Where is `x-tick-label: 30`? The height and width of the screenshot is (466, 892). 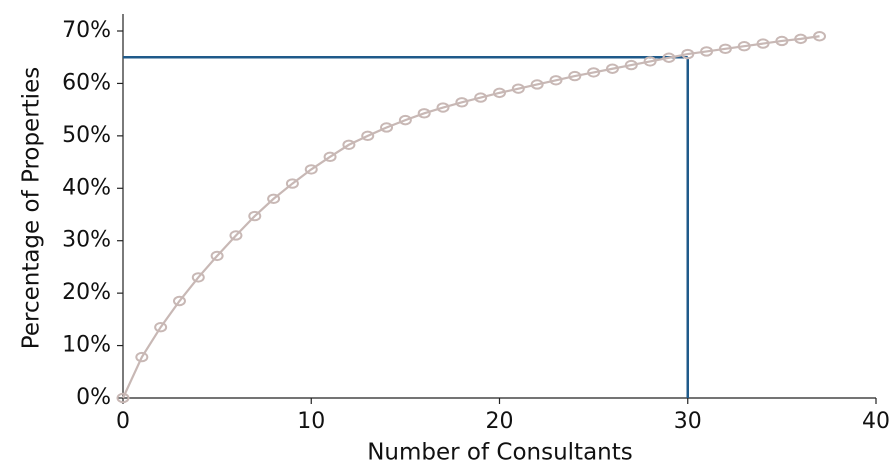 x-tick-label: 30 is located at coordinates (688, 421).